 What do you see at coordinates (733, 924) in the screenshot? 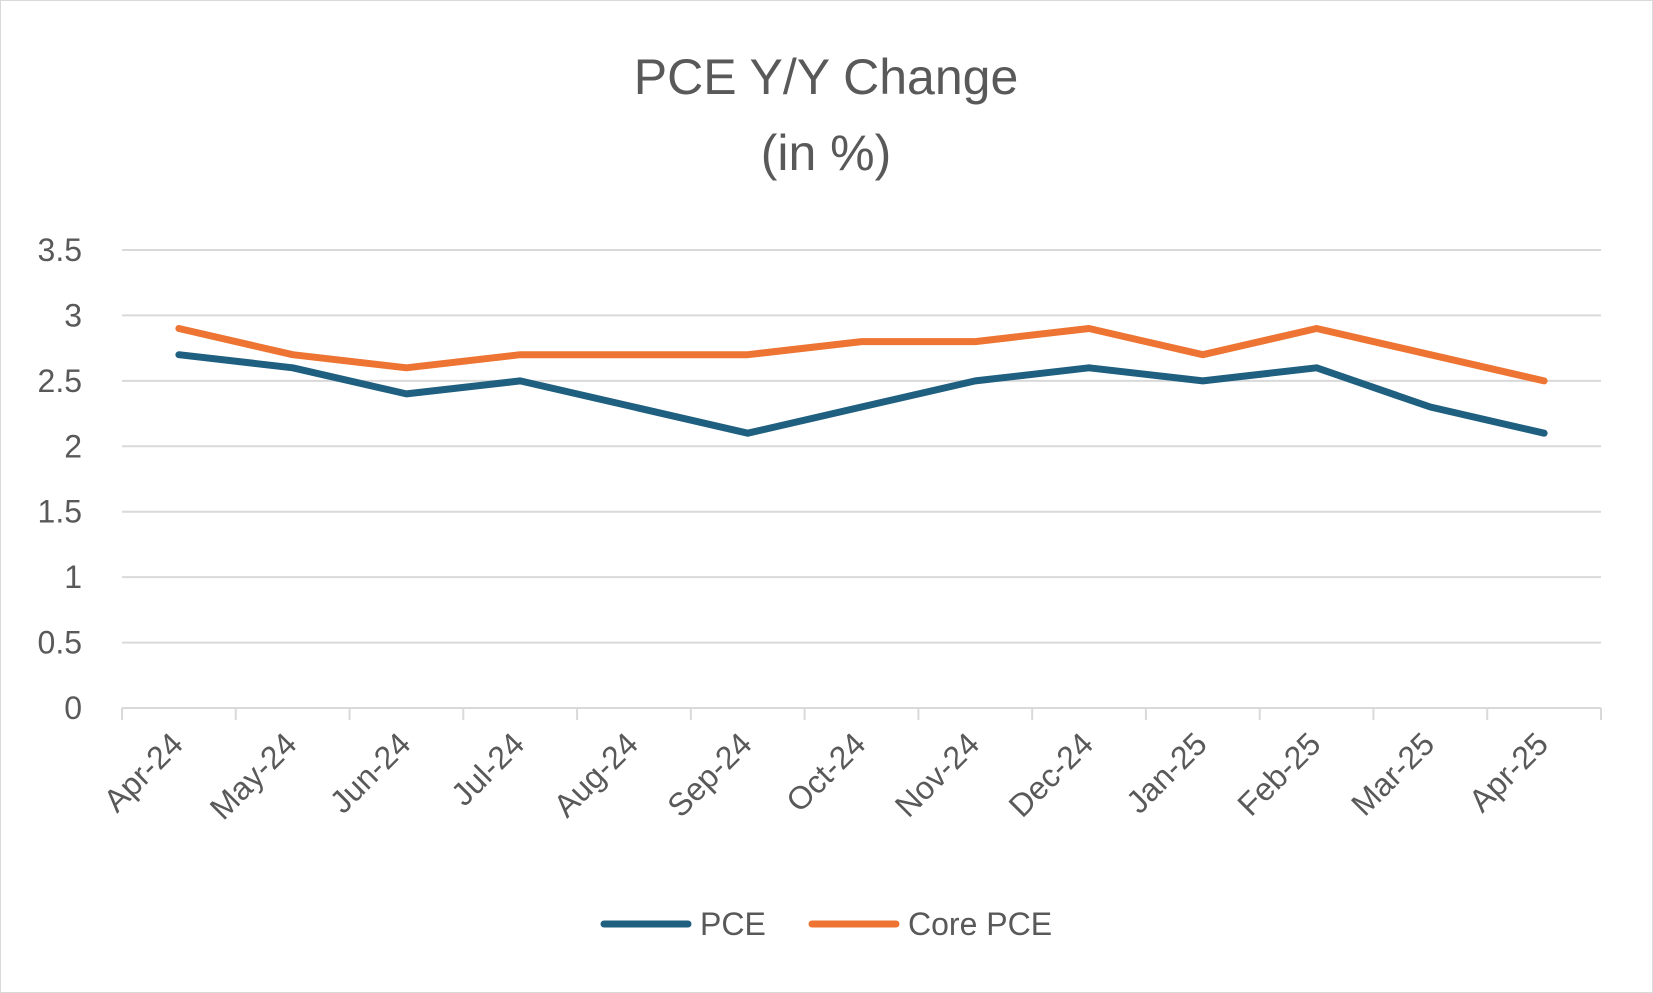
I see `legend-label: PCE` at bounding box center [733, 924].